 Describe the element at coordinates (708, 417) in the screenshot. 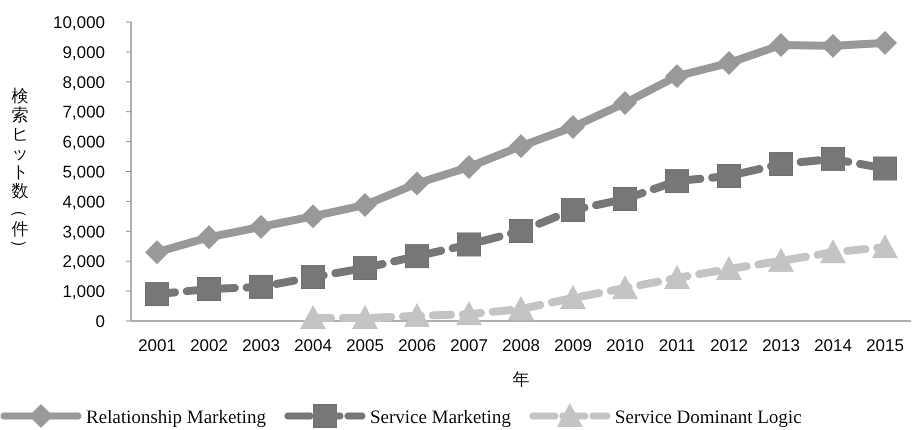

I see `legend-label: Service Dominant Logic` at that location.